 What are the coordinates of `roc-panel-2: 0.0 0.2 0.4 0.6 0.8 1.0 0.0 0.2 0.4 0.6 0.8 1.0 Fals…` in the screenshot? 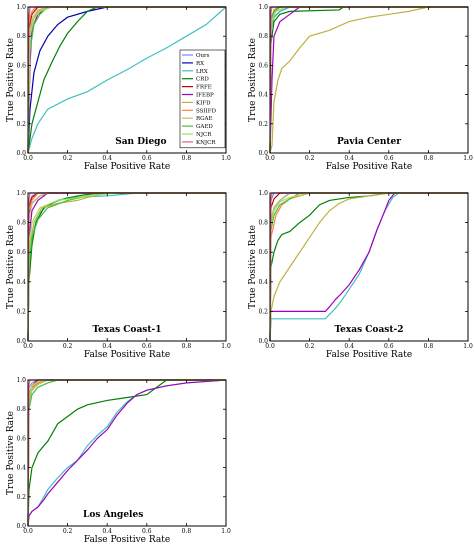 It's located at (360, 88).